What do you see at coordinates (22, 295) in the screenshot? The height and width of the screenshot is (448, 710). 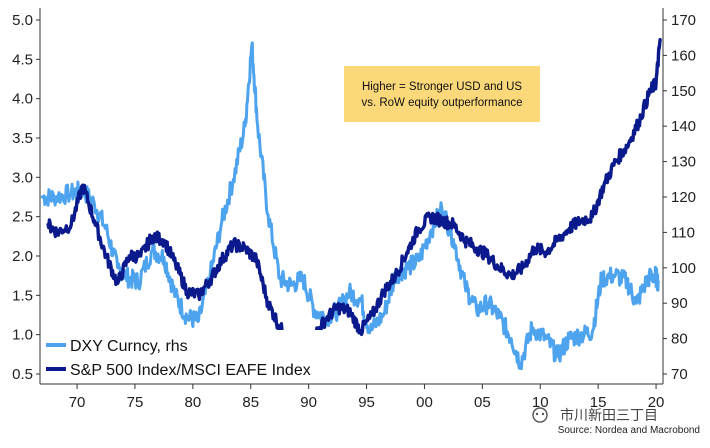 I see `left-tick-label: 1.5` at bounding box center [22, 295].